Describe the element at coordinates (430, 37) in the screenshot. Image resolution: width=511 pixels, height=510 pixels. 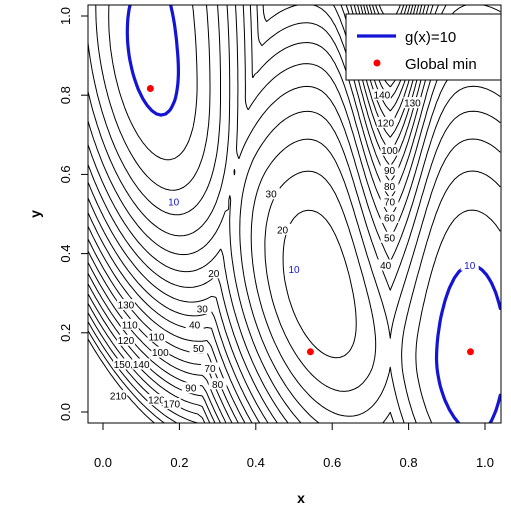
I see `legend-label-gx: g(x)=10` at that location.